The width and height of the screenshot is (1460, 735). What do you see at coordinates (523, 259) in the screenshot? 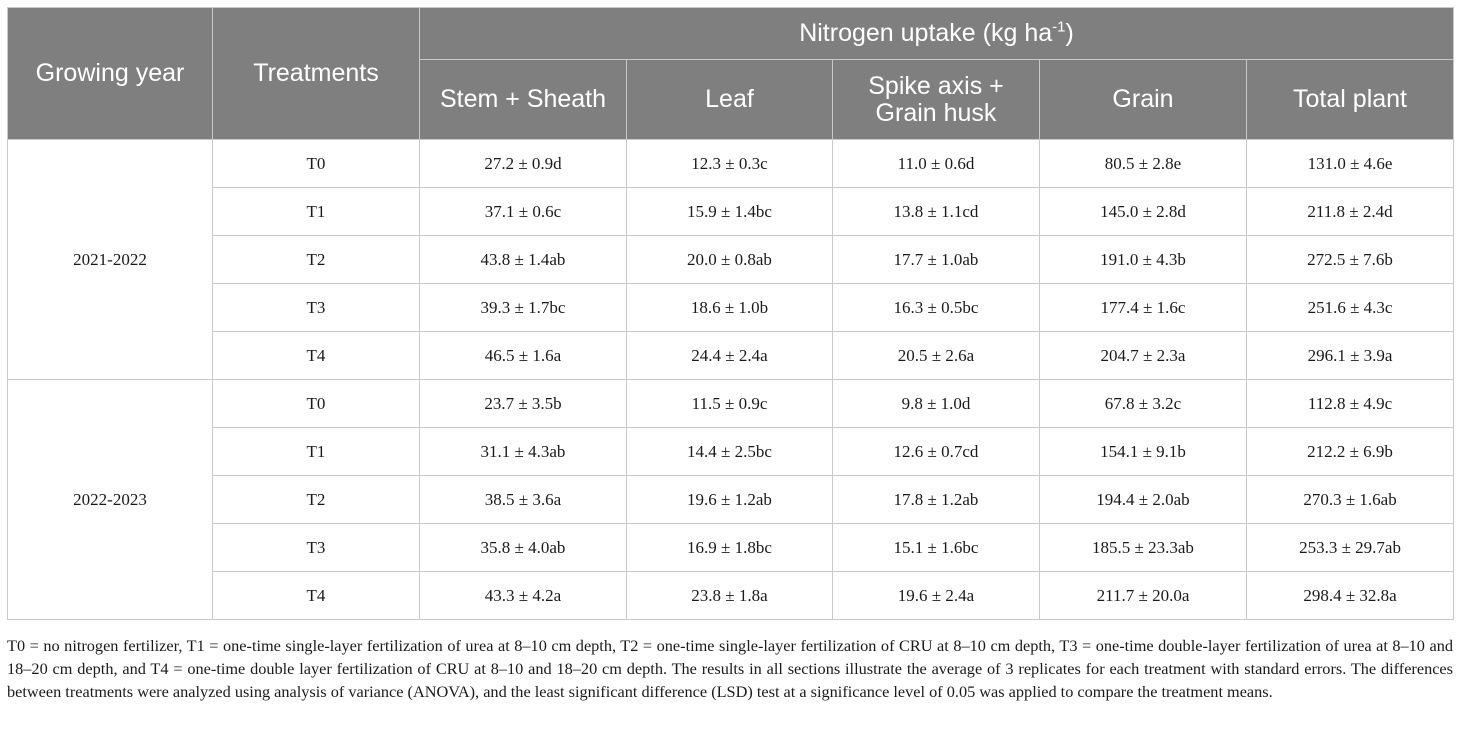
I see `stem-sheath-cell: 43.8 ± 1.4ab` at bounding box center [523, 259].